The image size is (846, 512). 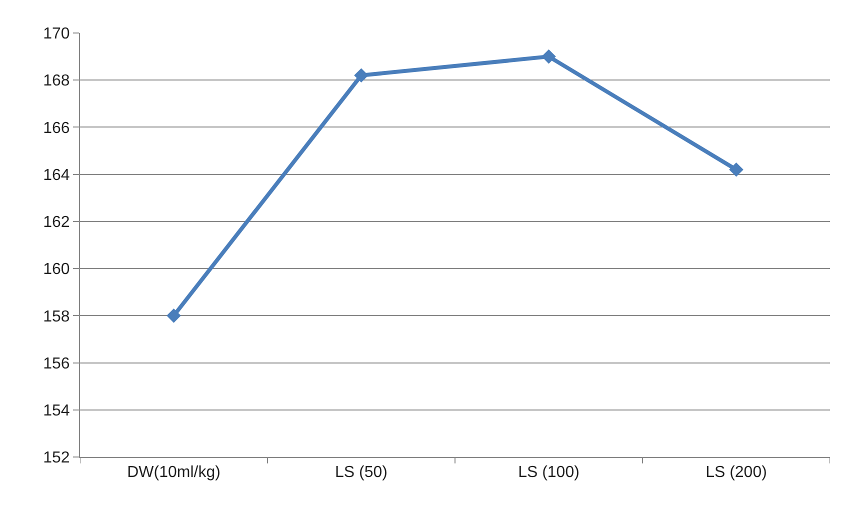 I want to click on y-tick-label: 158, so click(x=56, y=317).